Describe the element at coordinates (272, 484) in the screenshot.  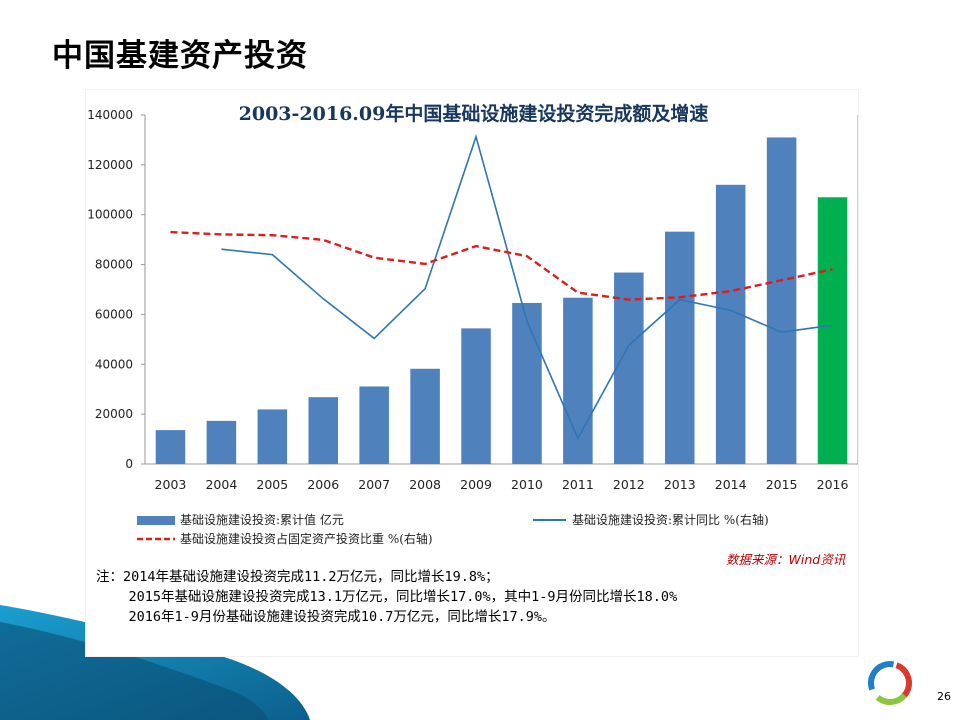
I see `x-tick-label: 2005` at that location.